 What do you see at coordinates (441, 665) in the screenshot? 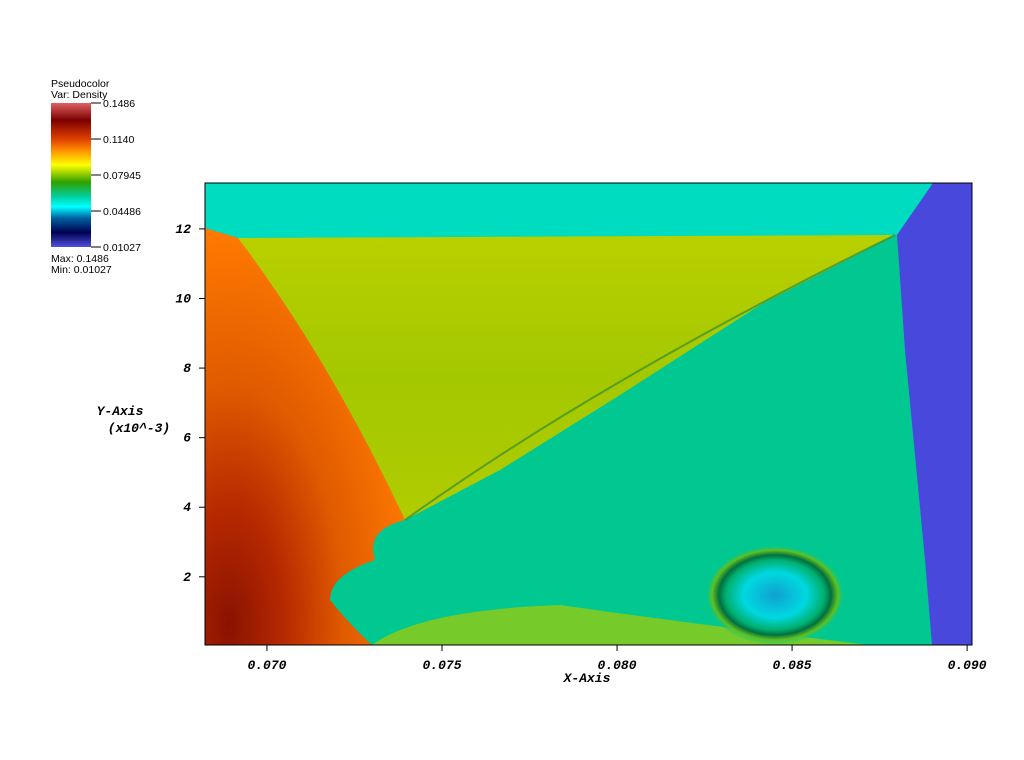
I see `x-tick-label: 0.075` at bounding box center [441, 665].